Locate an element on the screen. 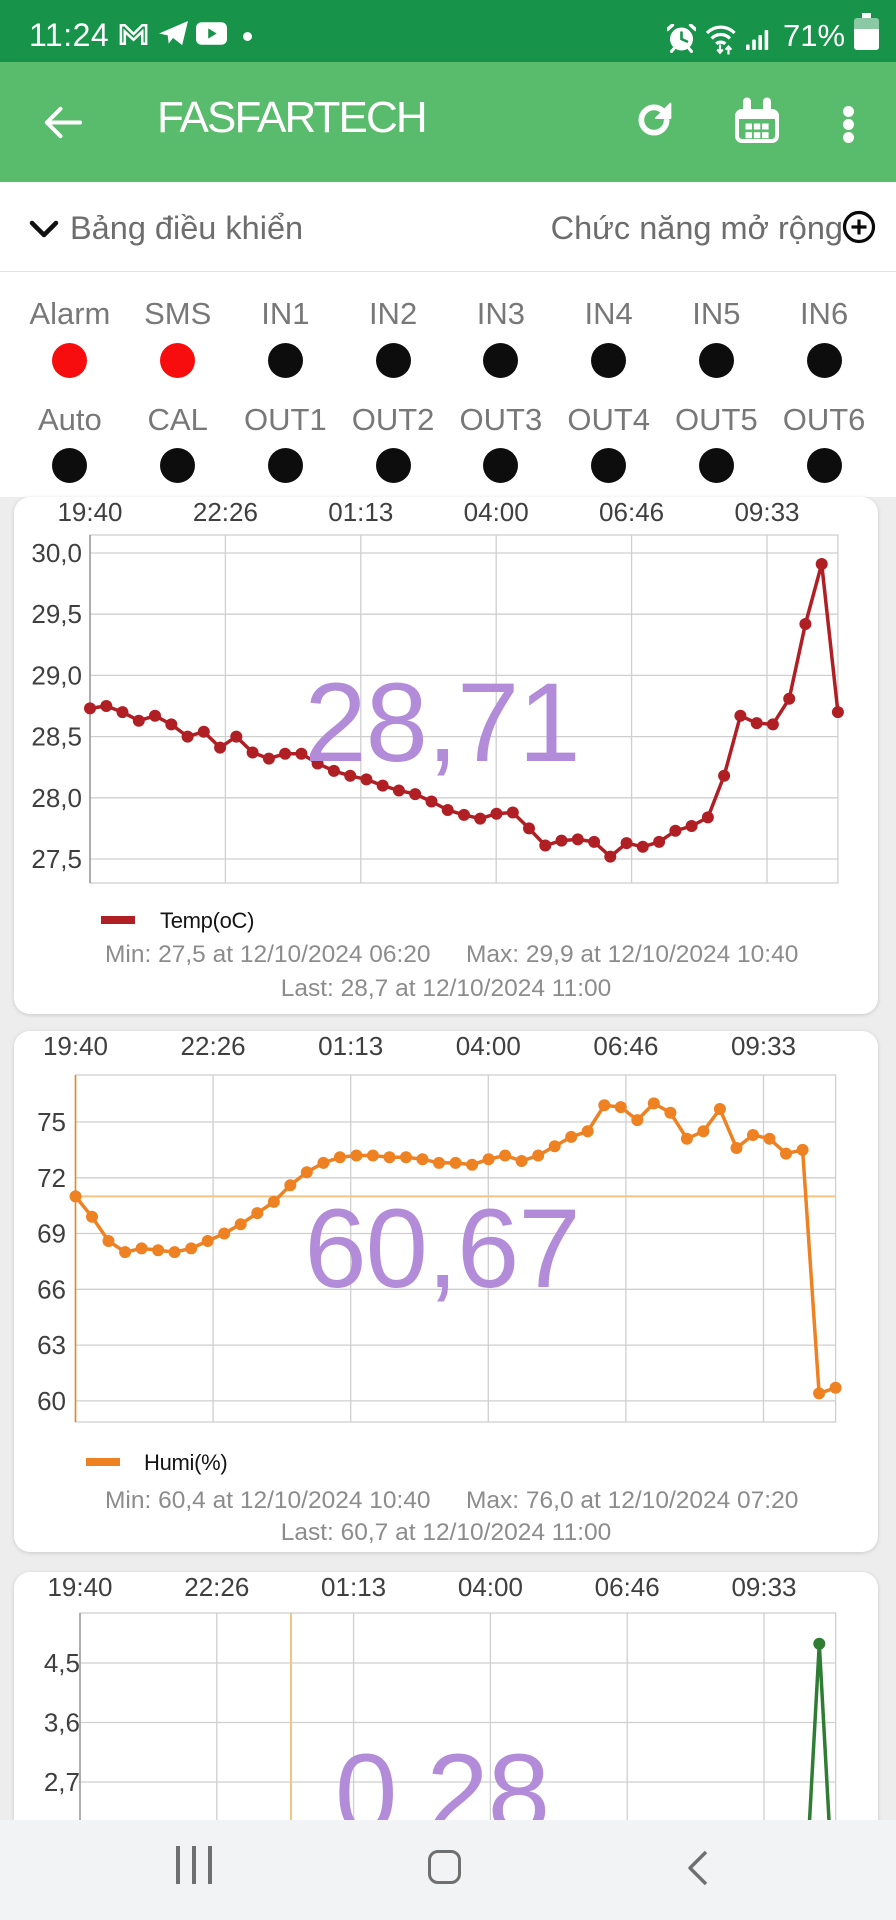 This screenshot has width=896, height=1920. svg-text:30,029,529,028,528,027,5: 30,0 29,5 29,0 28,5 28,0 27,5 is located at coordinates (56, 706).